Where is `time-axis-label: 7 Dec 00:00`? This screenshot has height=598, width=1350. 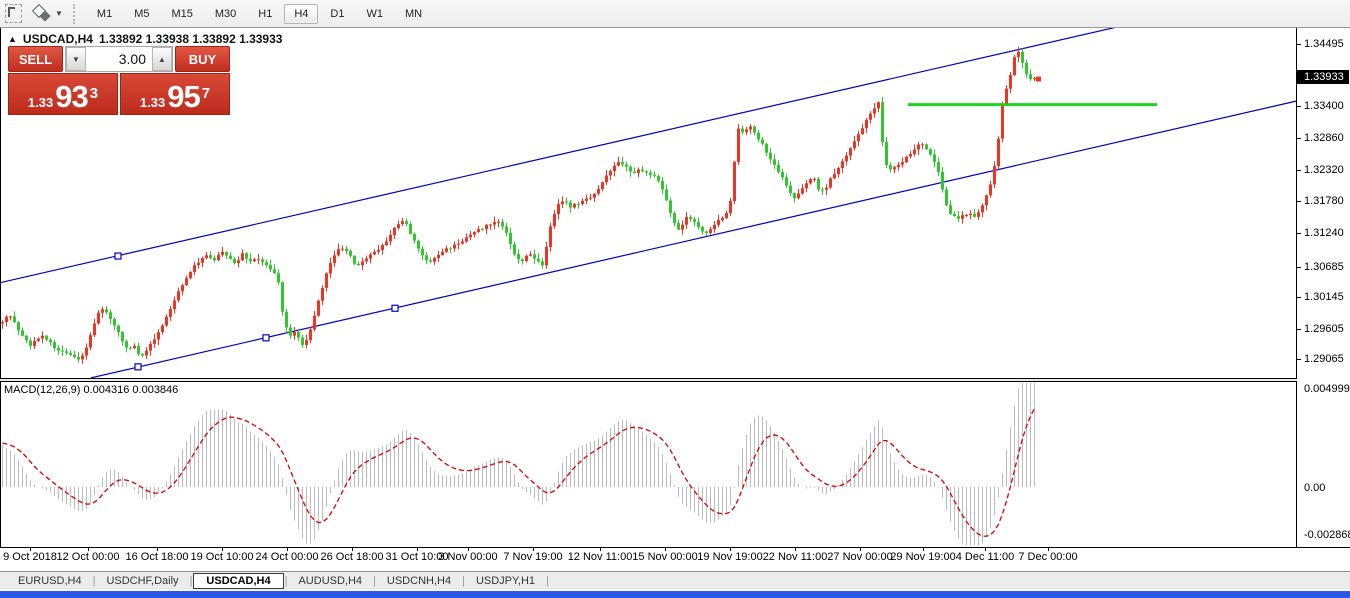 time-axis-label: 7 Dec 00:00 is located at coordinates (1048, 557).